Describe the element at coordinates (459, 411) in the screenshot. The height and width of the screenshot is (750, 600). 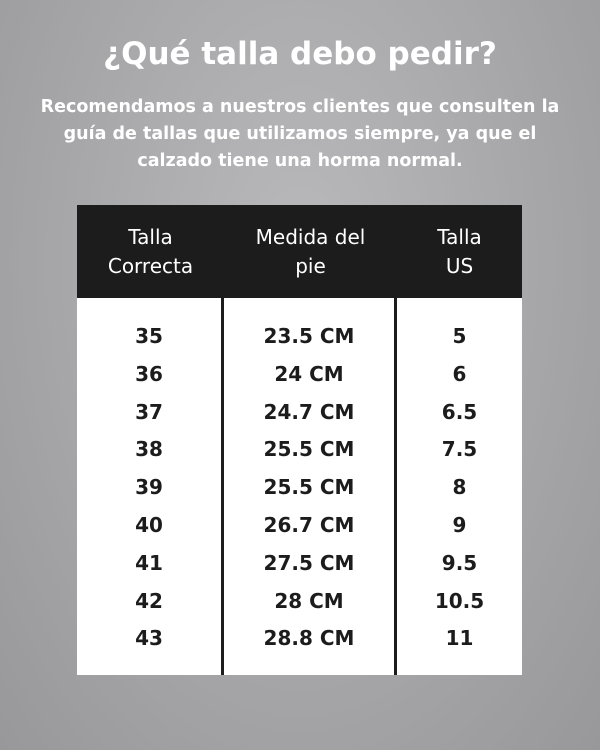
I see `table-cell: 6.5` at that location.